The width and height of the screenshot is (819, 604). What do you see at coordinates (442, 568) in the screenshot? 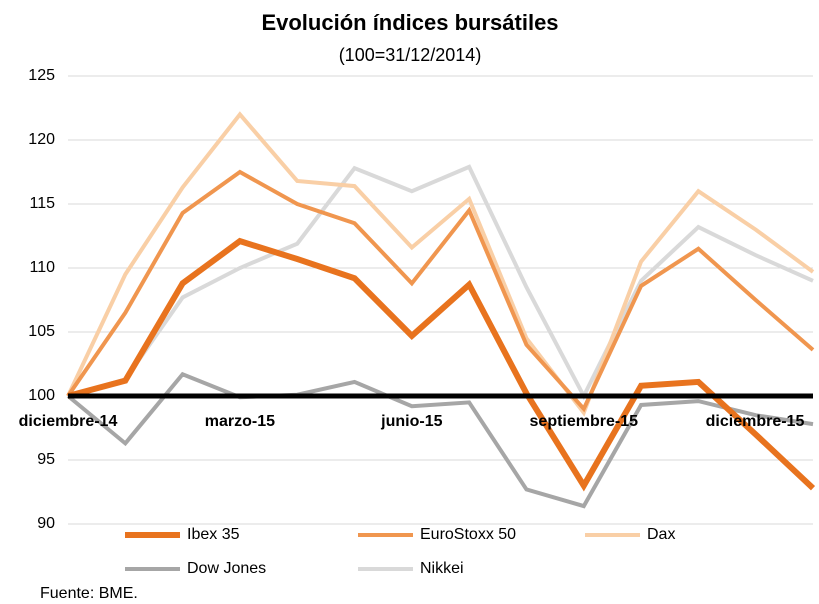
I see `legend-label: Nikkei` at bounding box center [442, 568].